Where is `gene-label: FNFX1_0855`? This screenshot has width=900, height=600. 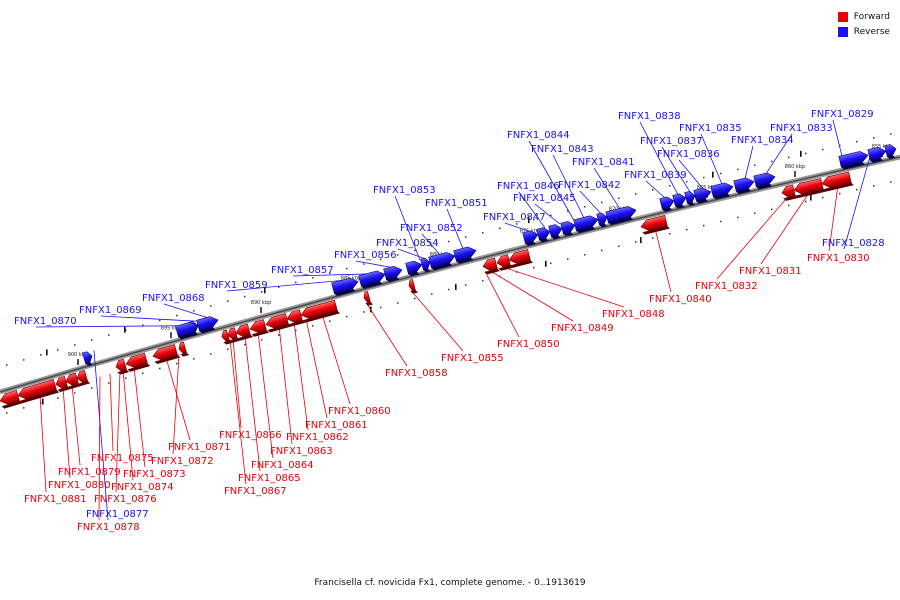
gene-label: FNFX1_0855 is located at coordinates (472, 358).